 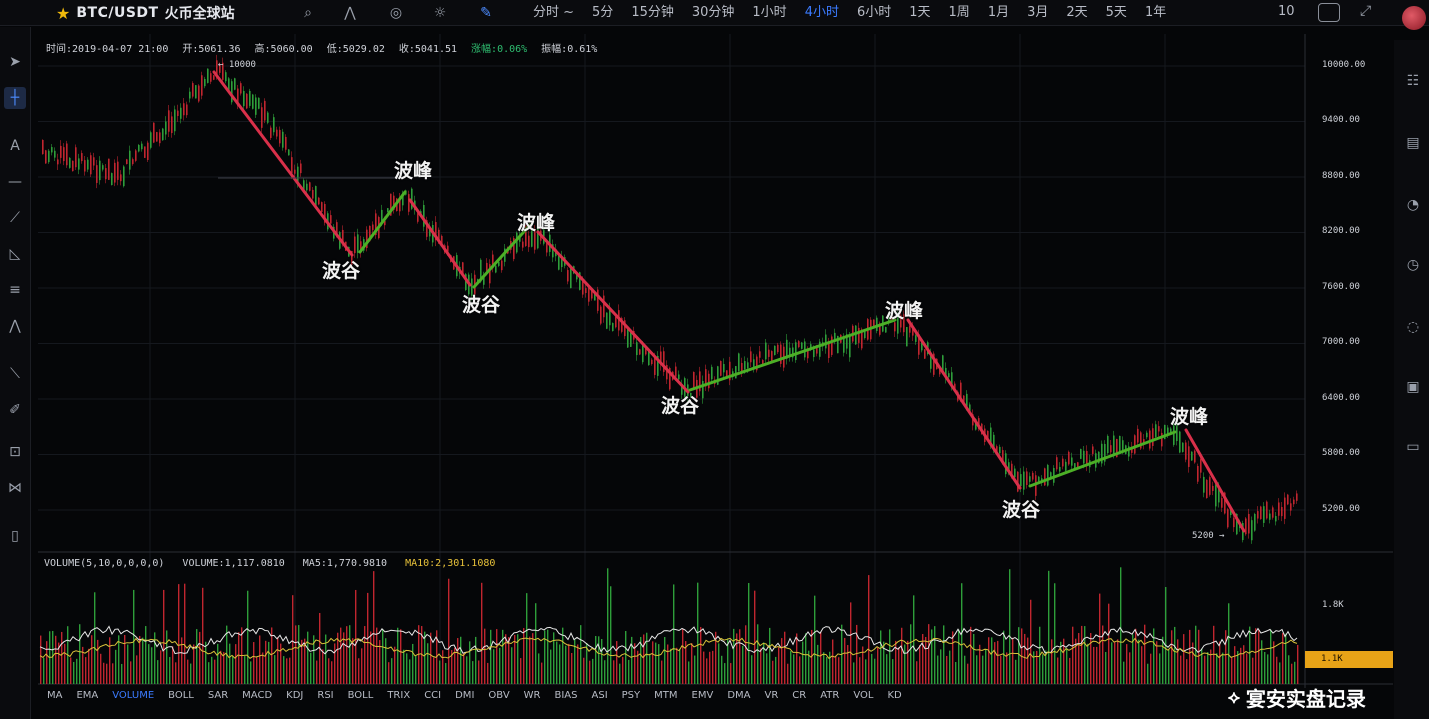 What do you see at coordinates (1413, 265) in the screenshot?
I see `clock-icon: ◷` at bounding box center [1413, 265].